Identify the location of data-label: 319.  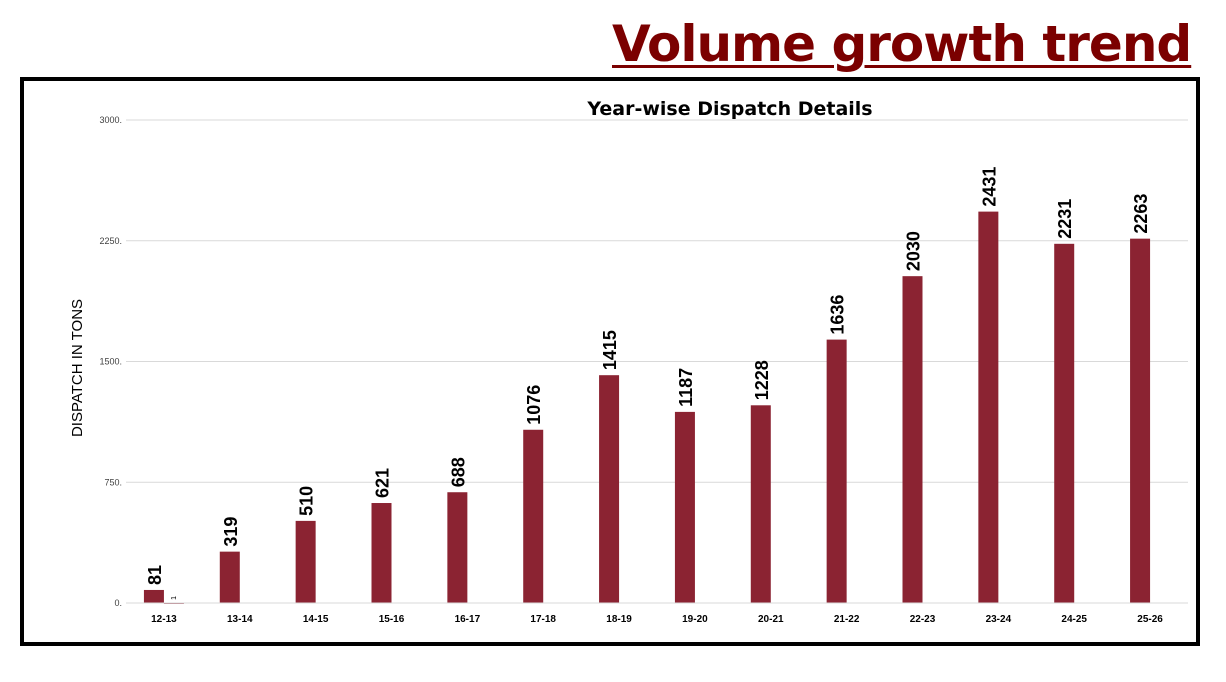
(231, 532).